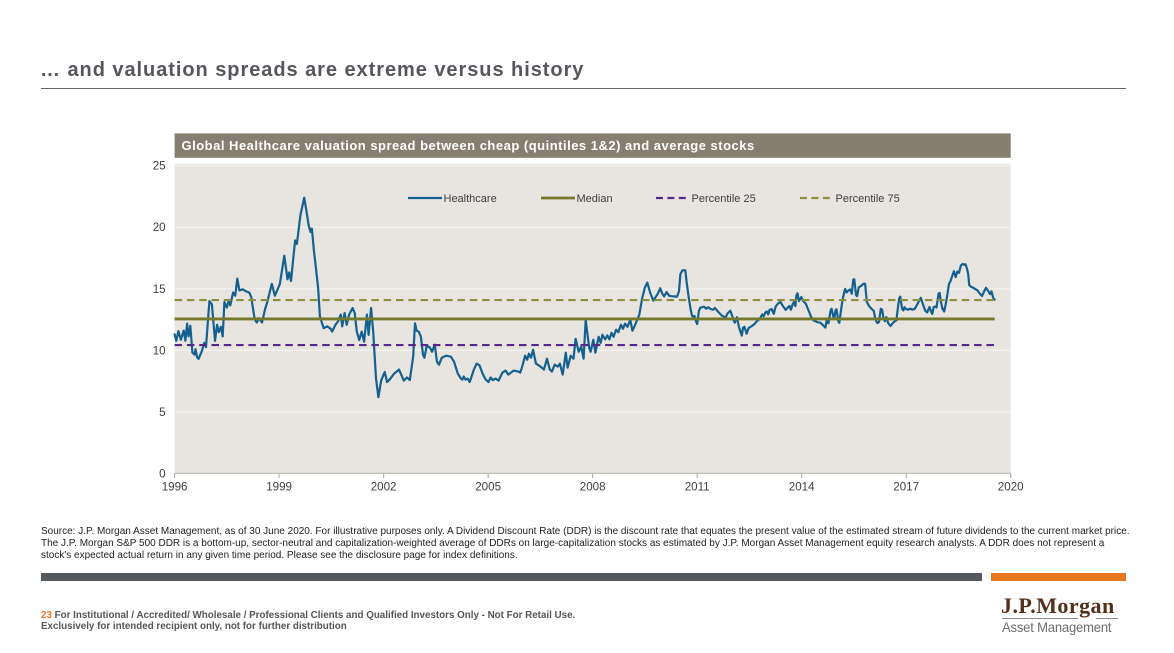  What do you see at coordinates (595, 199) in the screenshot?
I see `legend-label-median: Median` at bounding box center [595, 199].